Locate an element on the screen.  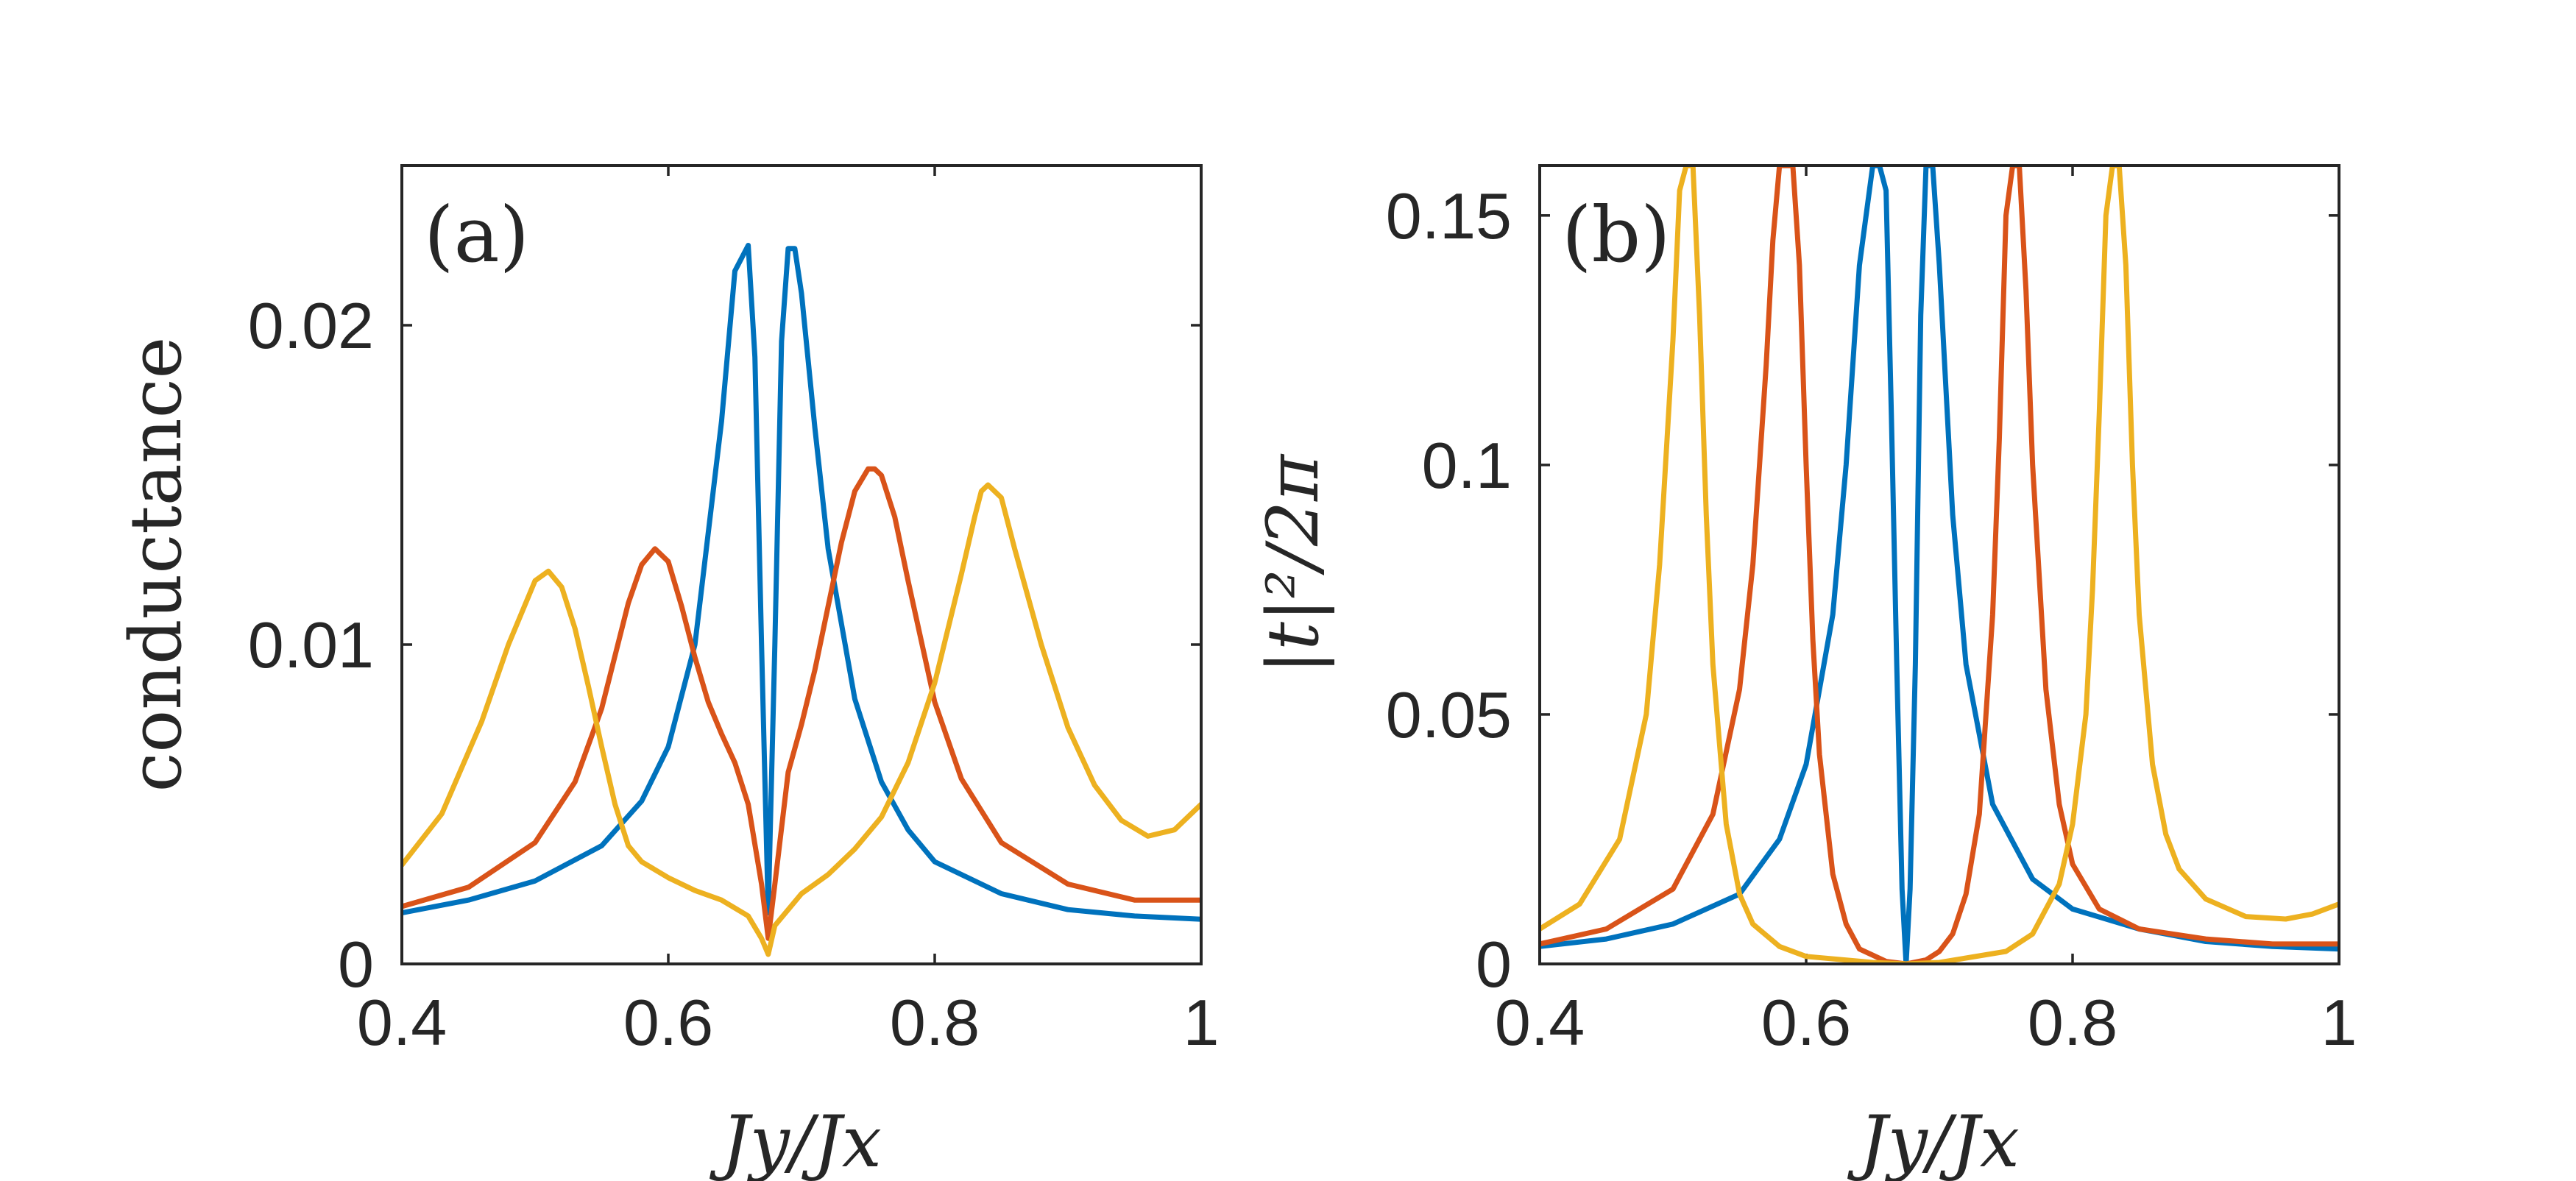
panel-b-y-tick-label: 0.05 is located at coordinates (1449, 714).